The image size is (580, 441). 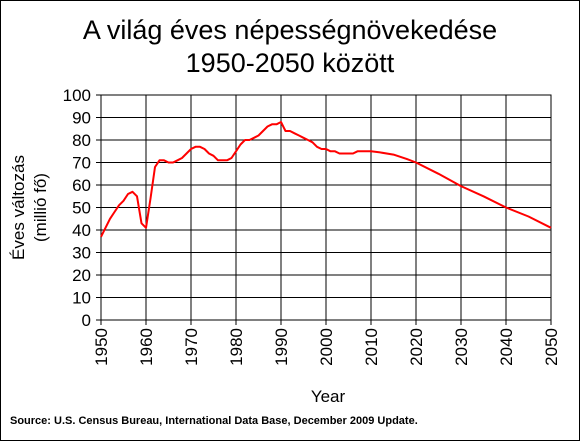 I want to click on y-tick-label: 50, so click(x=81, y=208).